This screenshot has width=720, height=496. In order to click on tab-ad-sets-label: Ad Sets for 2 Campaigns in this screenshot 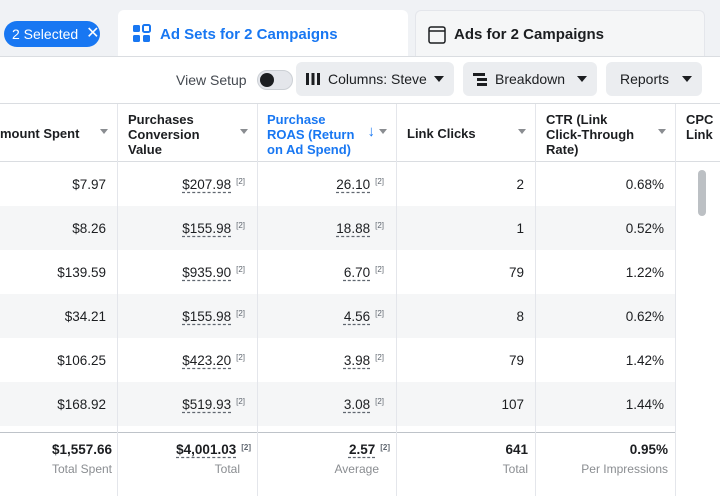, I will do `click(249, 34)`.